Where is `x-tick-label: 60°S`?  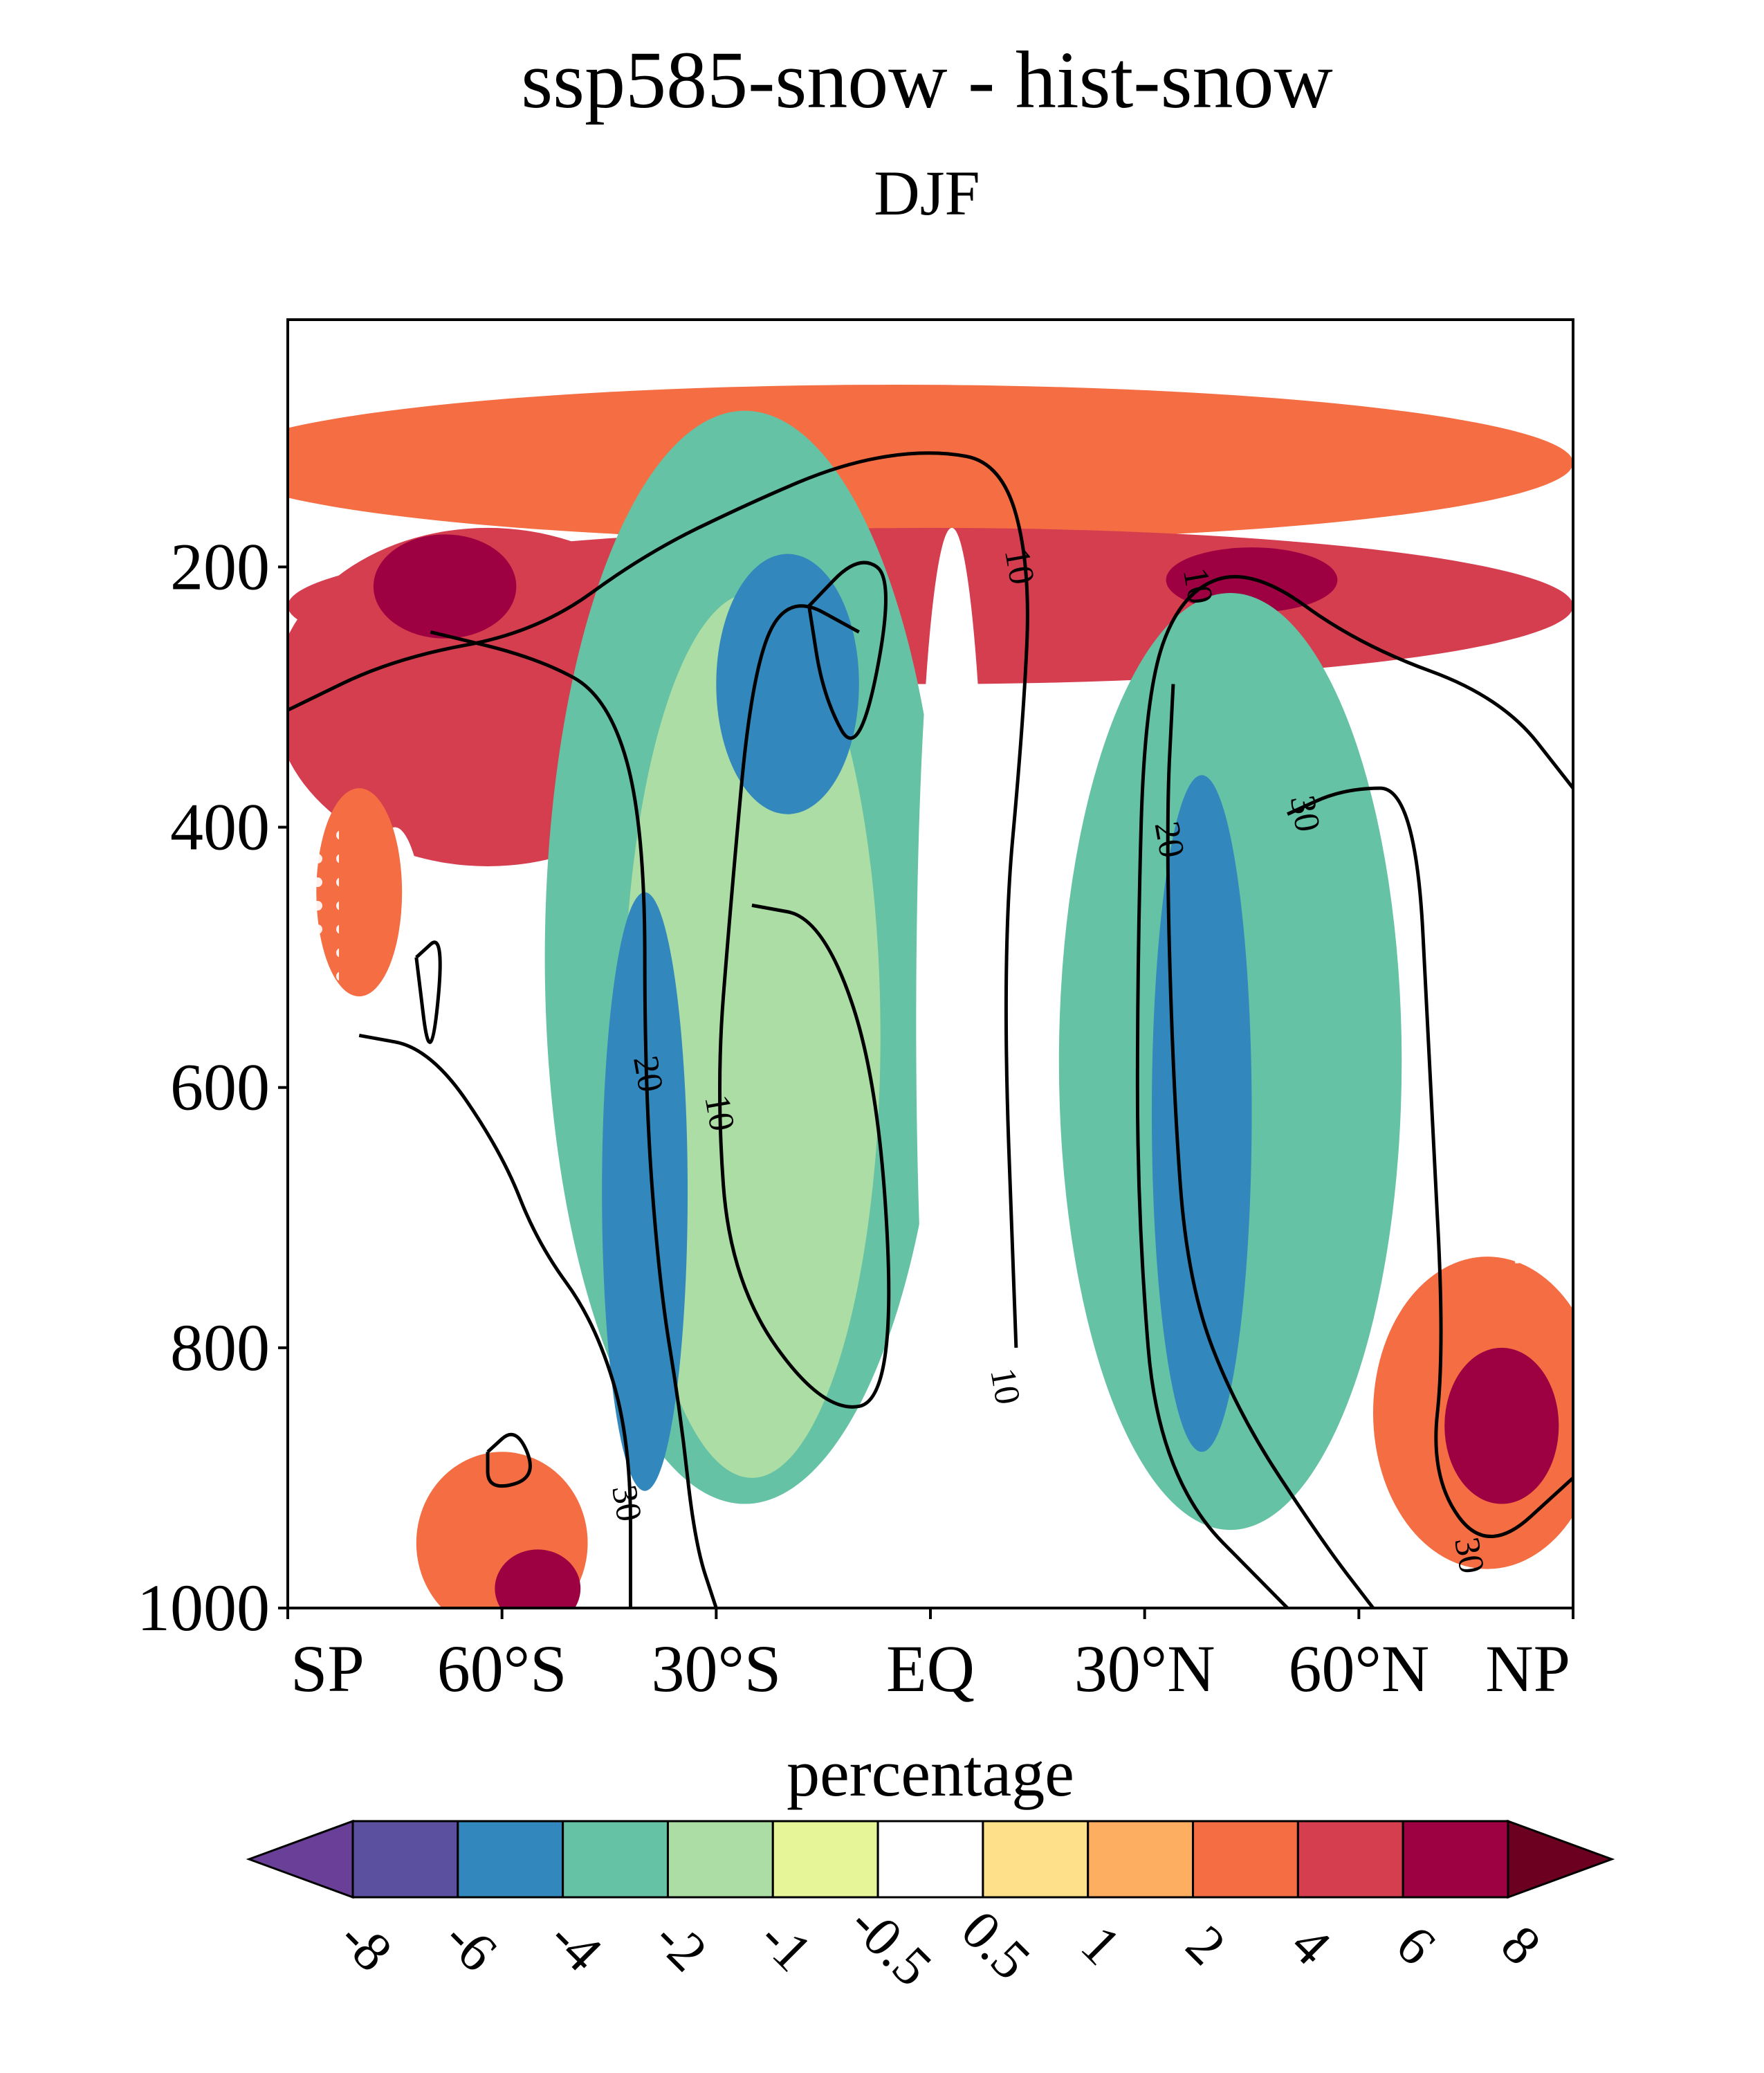 x-tick-label: 60°S is located at coordinates (502, 1669).